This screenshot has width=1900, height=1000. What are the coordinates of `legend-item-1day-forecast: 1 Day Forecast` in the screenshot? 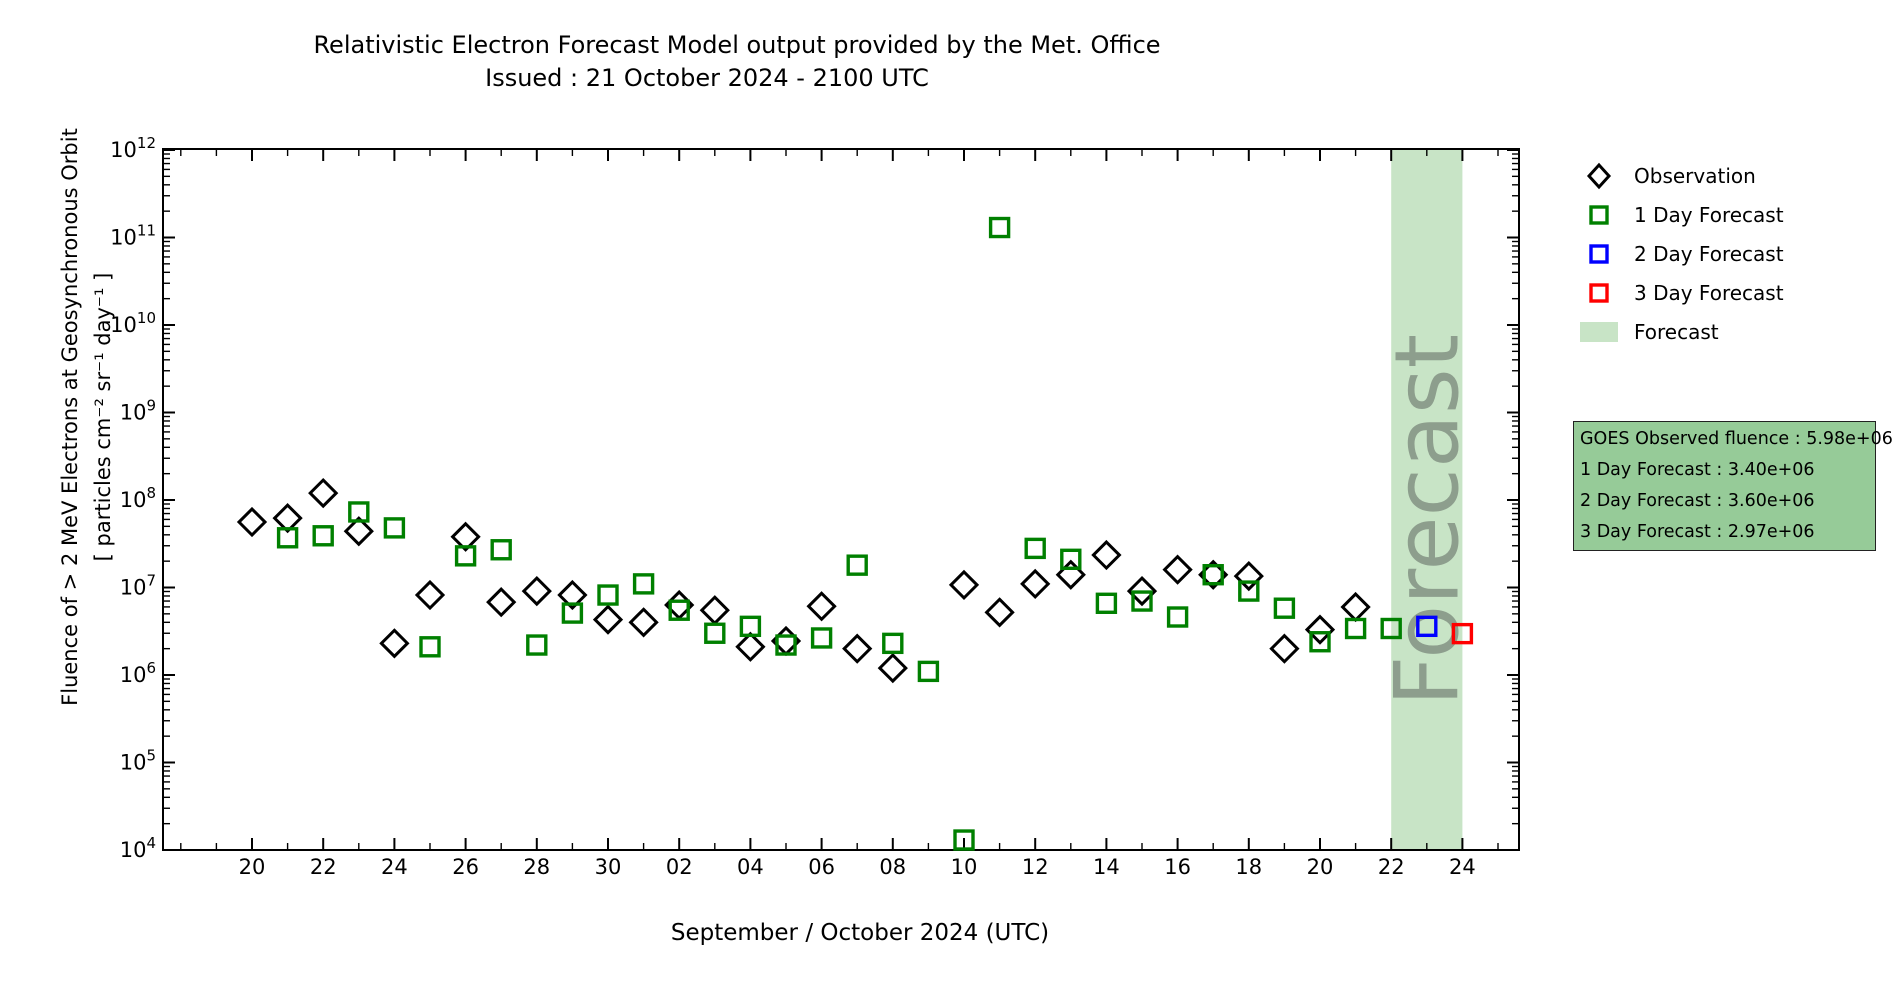 It's located at (1681, 214).